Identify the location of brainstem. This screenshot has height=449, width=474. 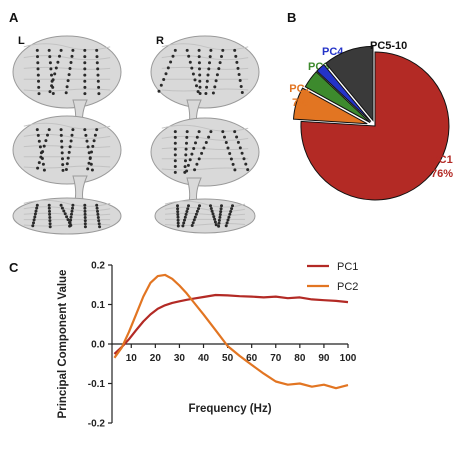
(194, 190).